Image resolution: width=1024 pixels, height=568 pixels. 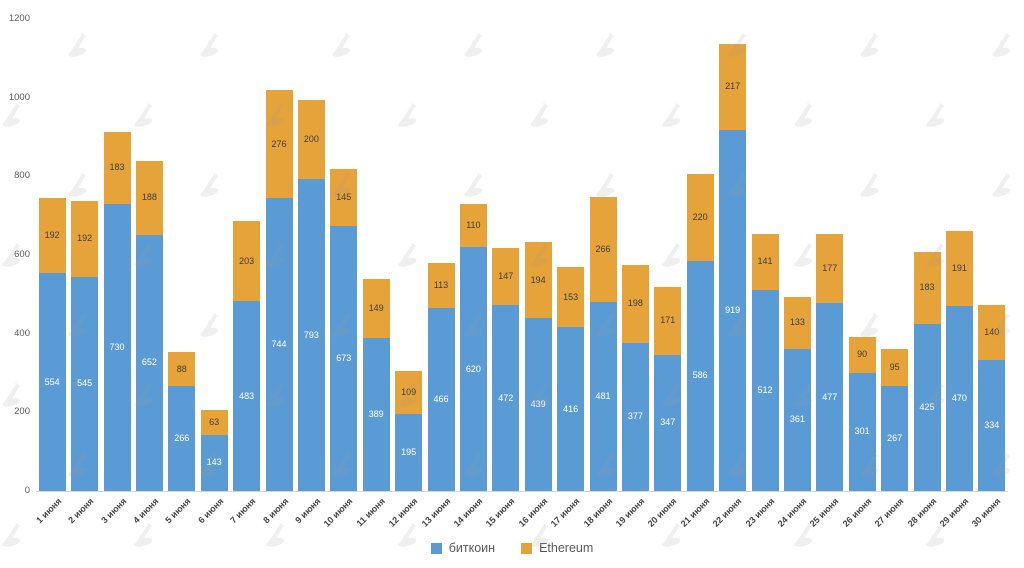 I want to click on bar-segment-ethereum: 266, so click(x=603, y=249).